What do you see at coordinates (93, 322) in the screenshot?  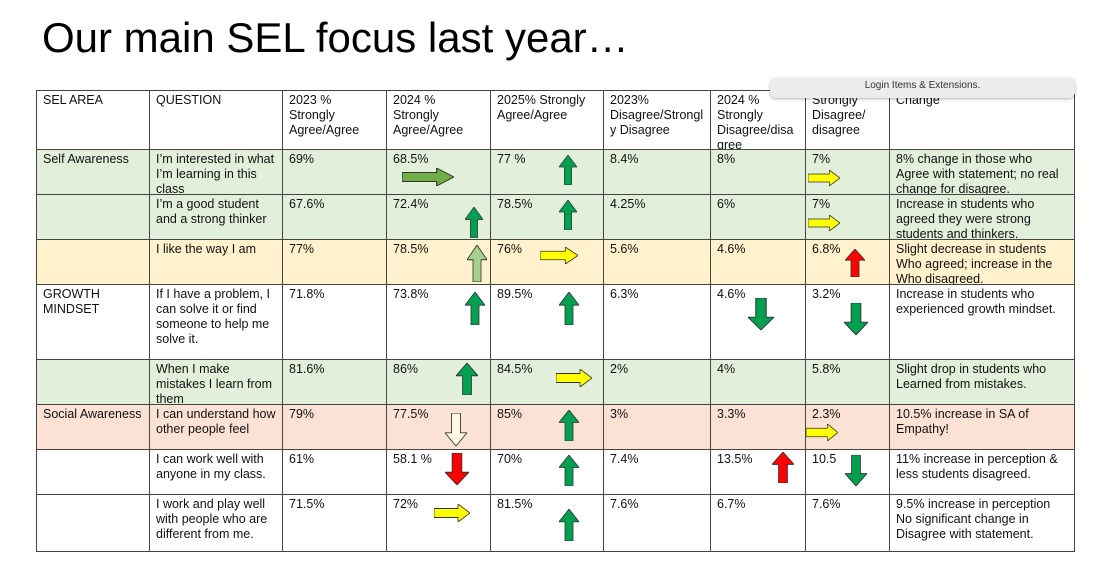 I see `table-cell: GROWTH MINDSET` at bounding box center [93, 322].